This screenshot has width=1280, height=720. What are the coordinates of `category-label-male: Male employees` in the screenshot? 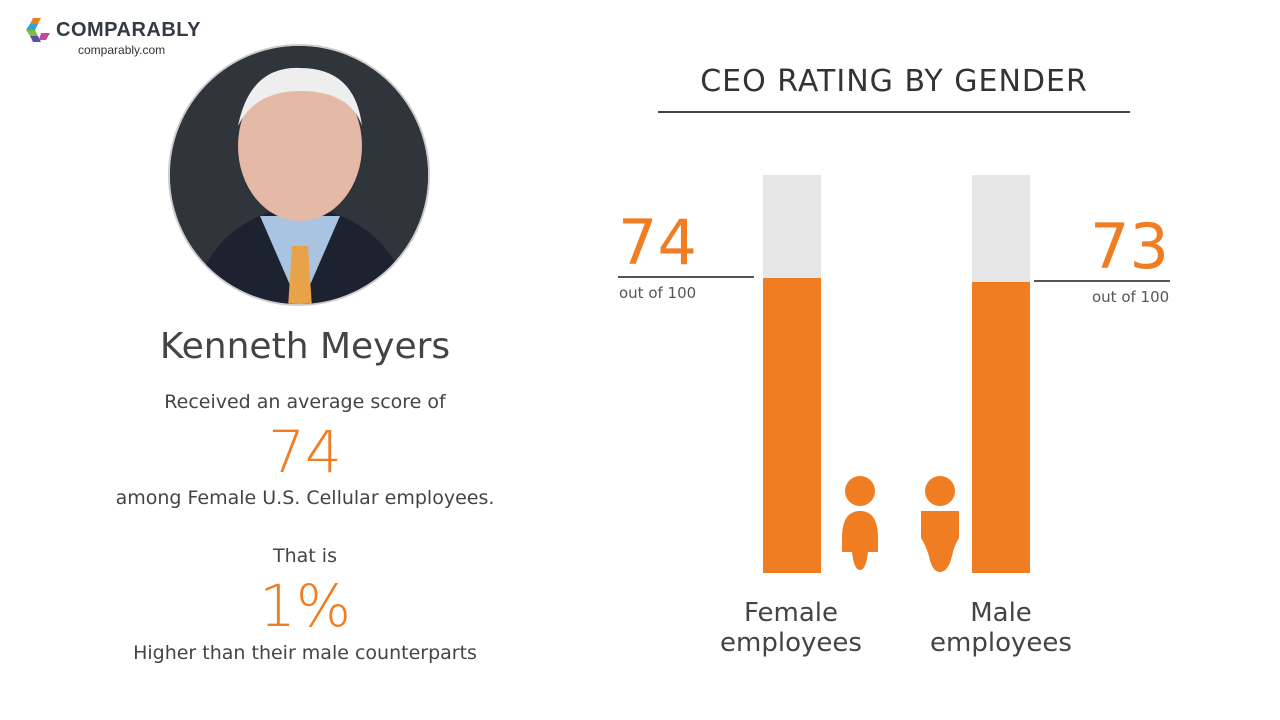 It's located at (1001, 628).